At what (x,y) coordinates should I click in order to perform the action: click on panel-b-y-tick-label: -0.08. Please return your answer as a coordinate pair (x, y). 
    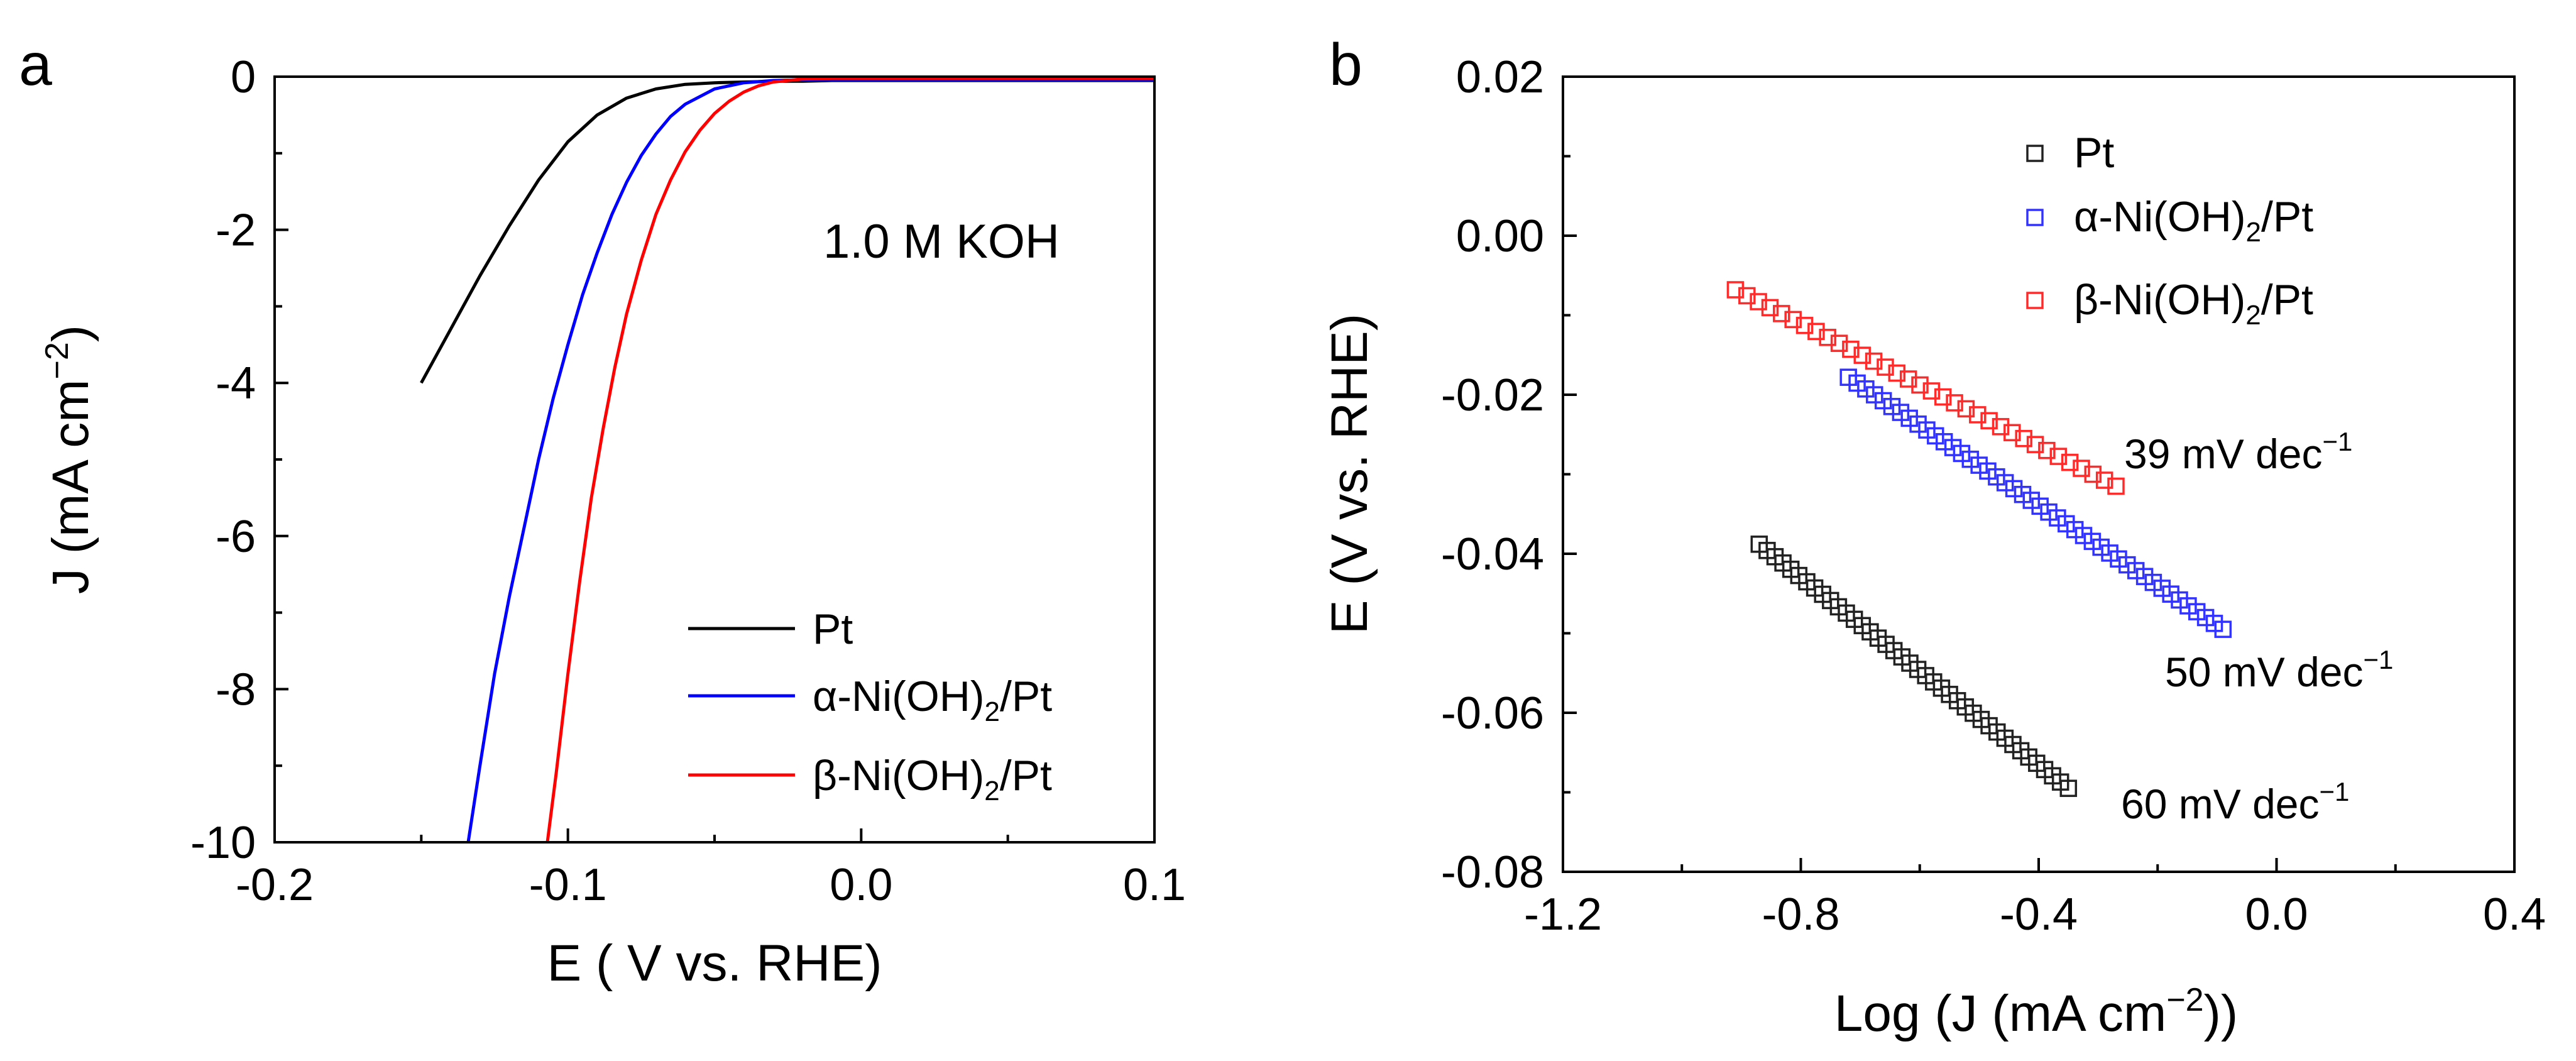
    Looking at the image, I should click on (1492, 873).